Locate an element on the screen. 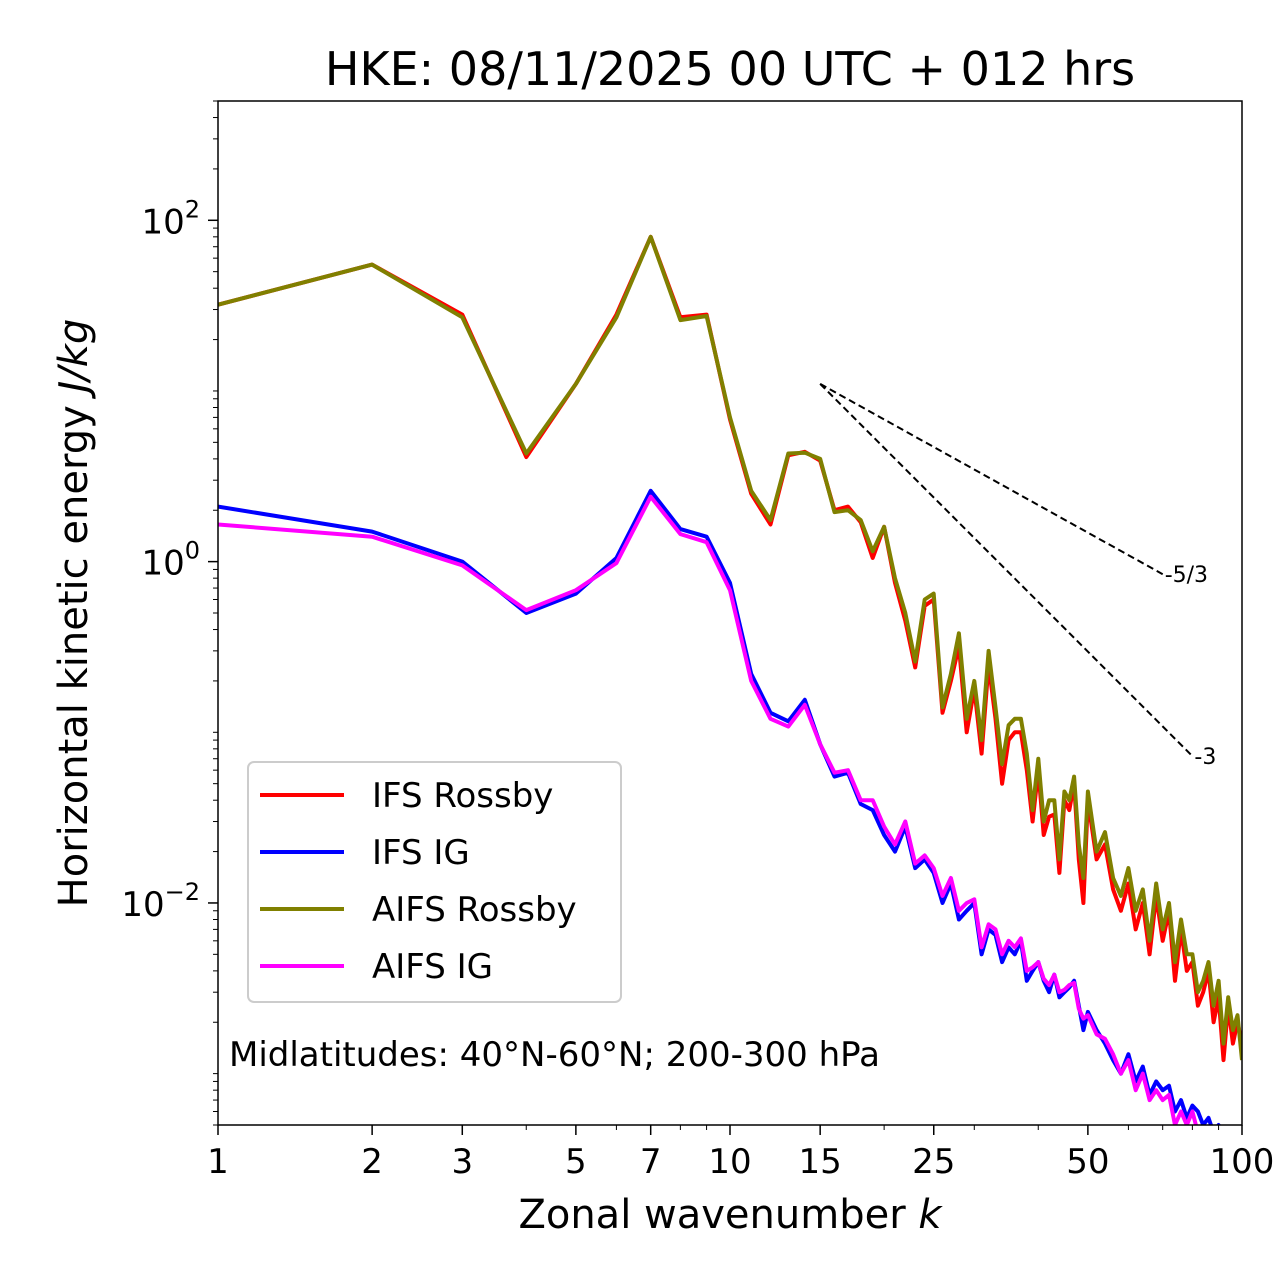 Image resolution: width=1280 pixels, height=1288 pixels. y-axis-label: Horizontal kinetic energy J/kg is located at coordinates (74, 613).